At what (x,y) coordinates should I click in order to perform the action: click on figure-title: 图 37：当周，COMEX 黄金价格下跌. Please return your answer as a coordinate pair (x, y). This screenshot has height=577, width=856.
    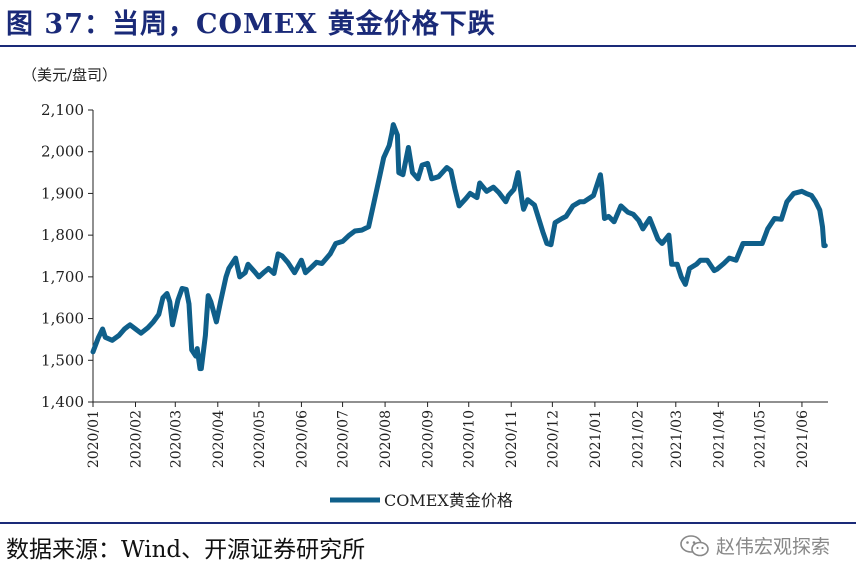
    Looking at the image, I should click on (251, 24).